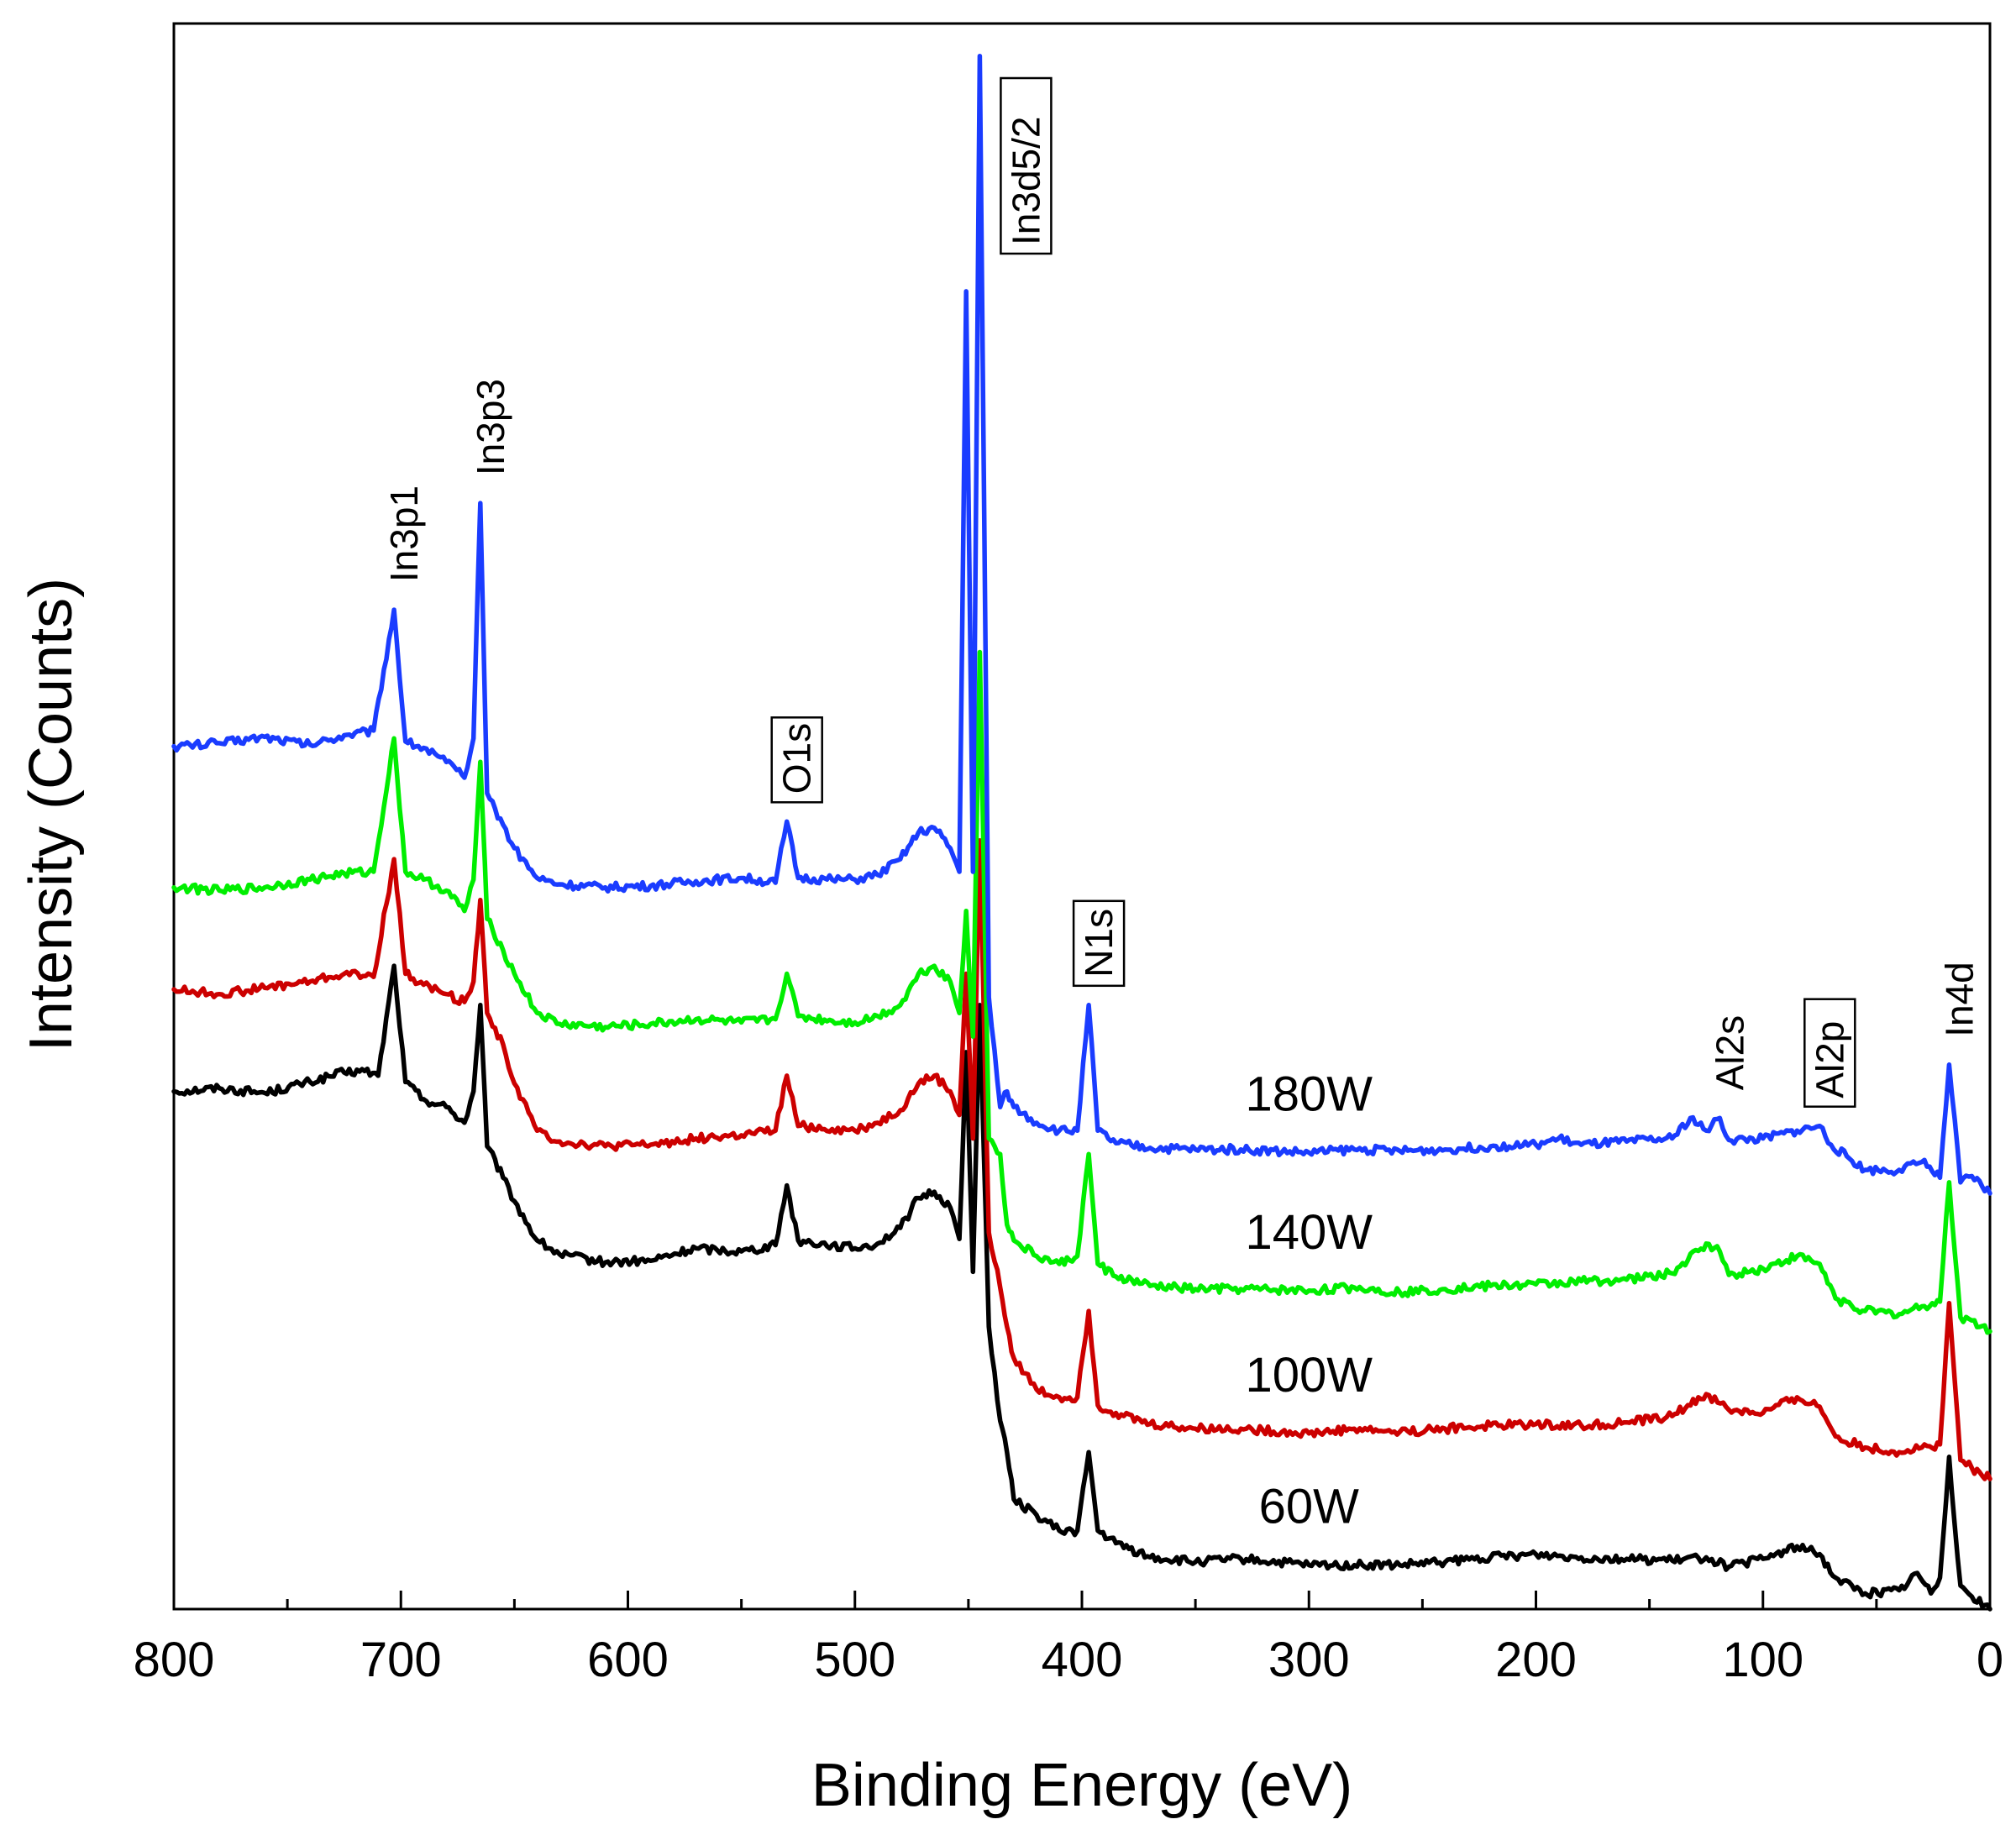  Describe the element at coordinates (401, 1660) in the screenshot. I see `x-tick-label: 700` at that location.